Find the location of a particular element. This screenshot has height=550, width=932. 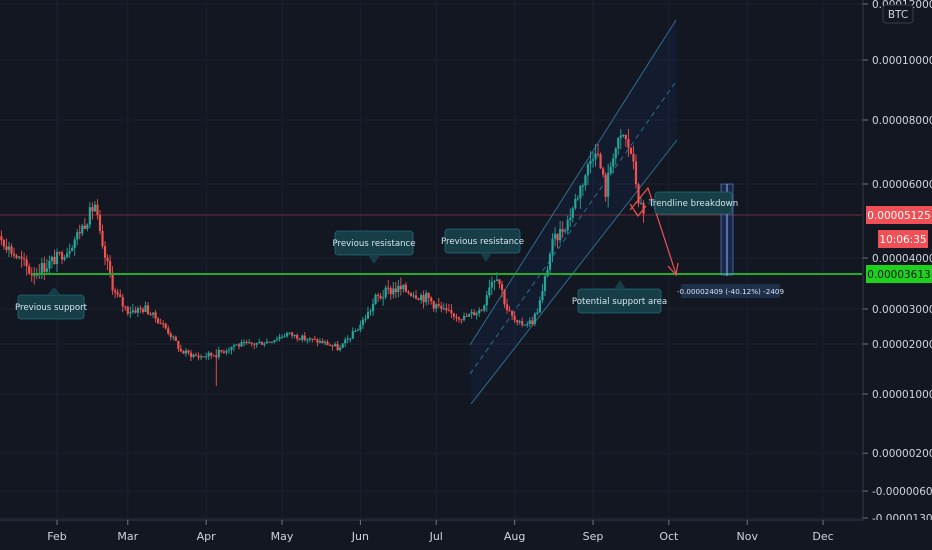

price-tick-label: 0.00006000 is located at coordinates (902, 185).